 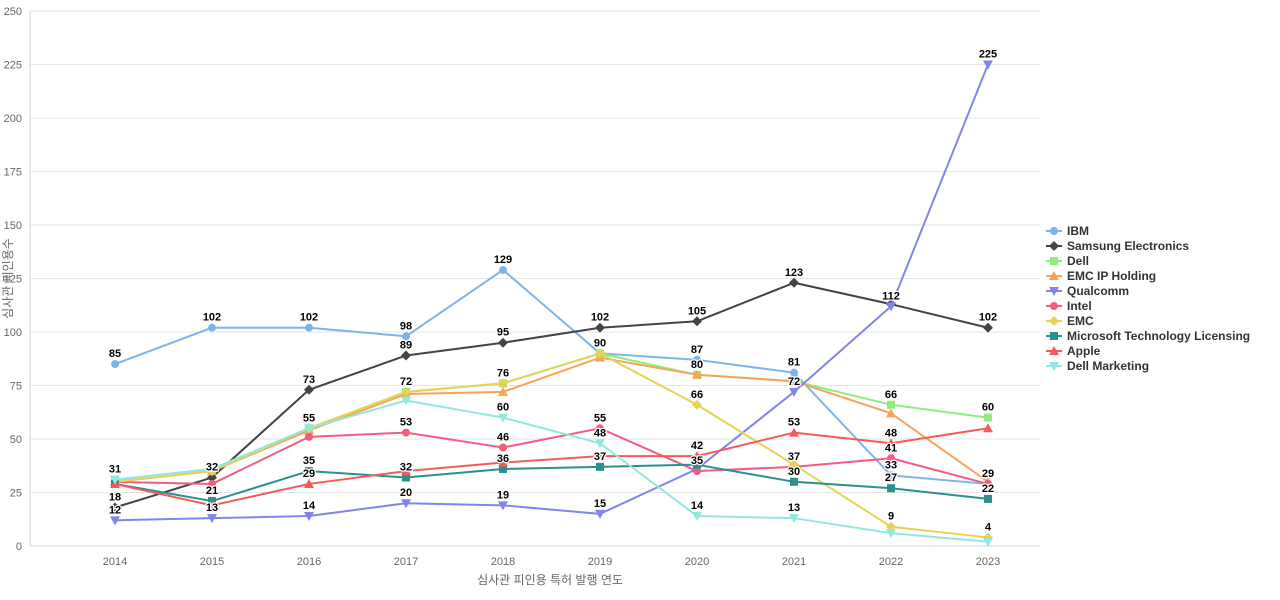 I want to click on legend-item-microsoft-technology-licensing: Microsoft Technology Licensing, so click(x=1148, y=336).